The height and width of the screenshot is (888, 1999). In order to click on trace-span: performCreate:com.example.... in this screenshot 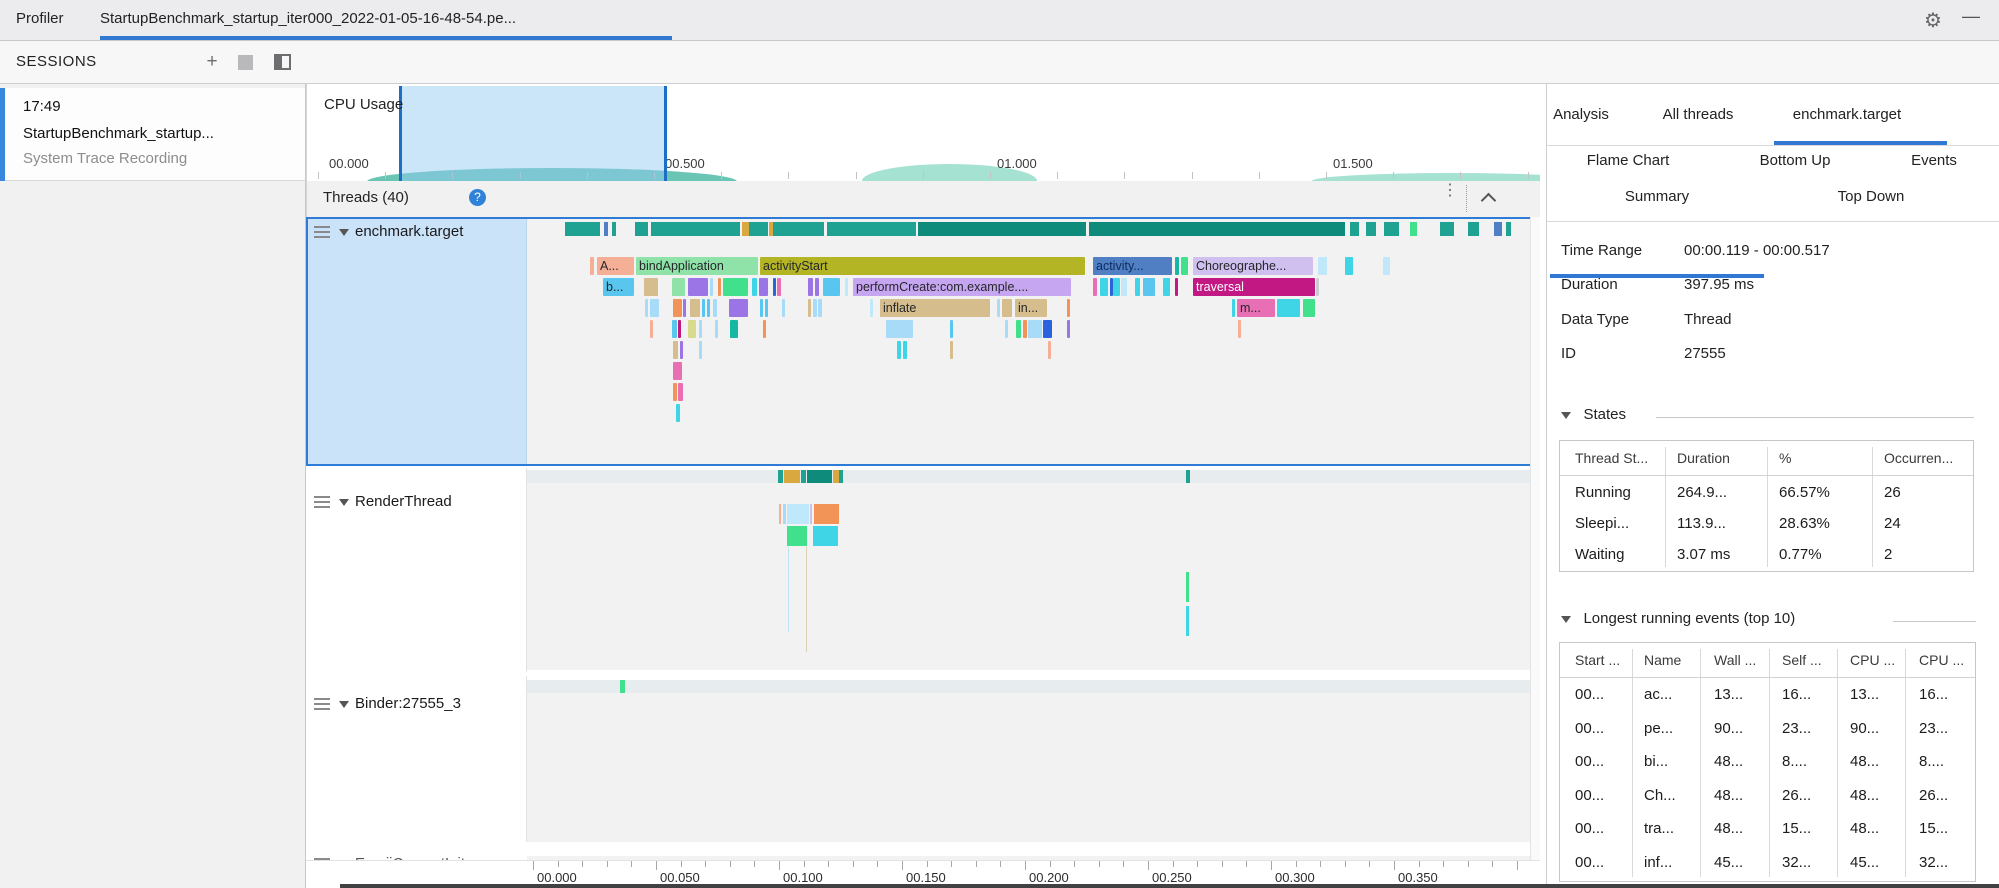, I will do `click(962, 287)`.